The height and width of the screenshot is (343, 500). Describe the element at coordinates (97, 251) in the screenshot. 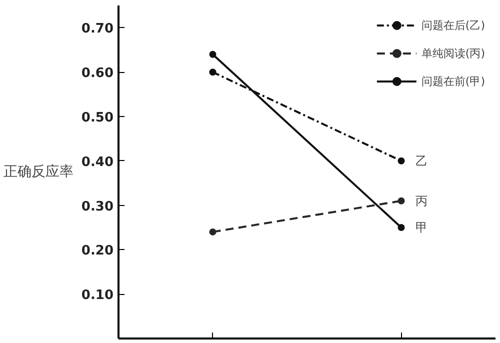

I see `y-tick-label: 0.20` at that location.